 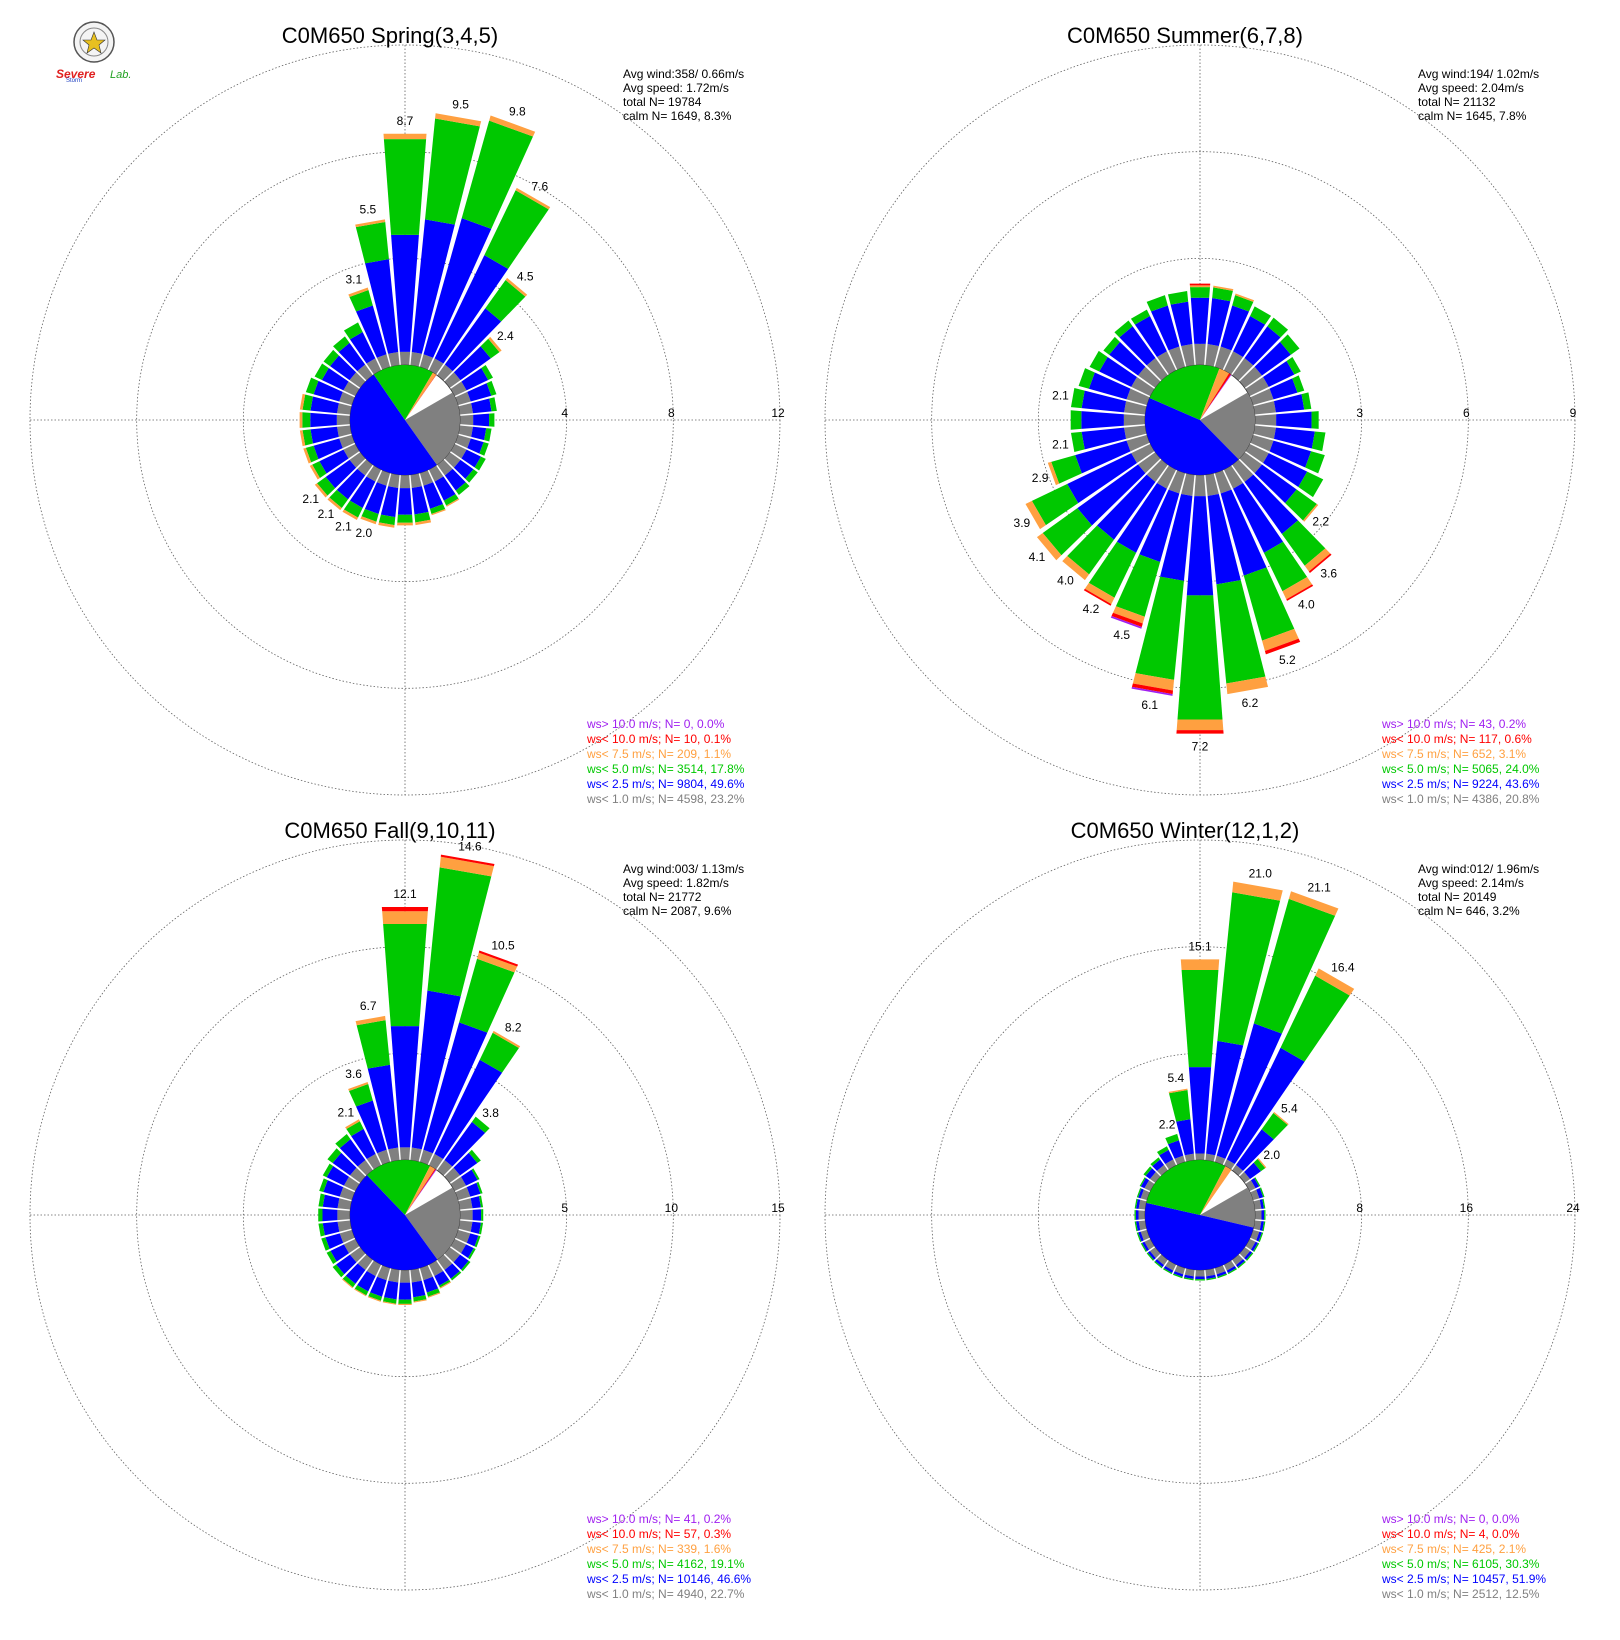 What do you see at coordinates (658, 1519) in the screenshot?
I see `legend-entry: ws> 10.0 m/s; N= 41, 0.2%` at bounding box center [658, 1519].